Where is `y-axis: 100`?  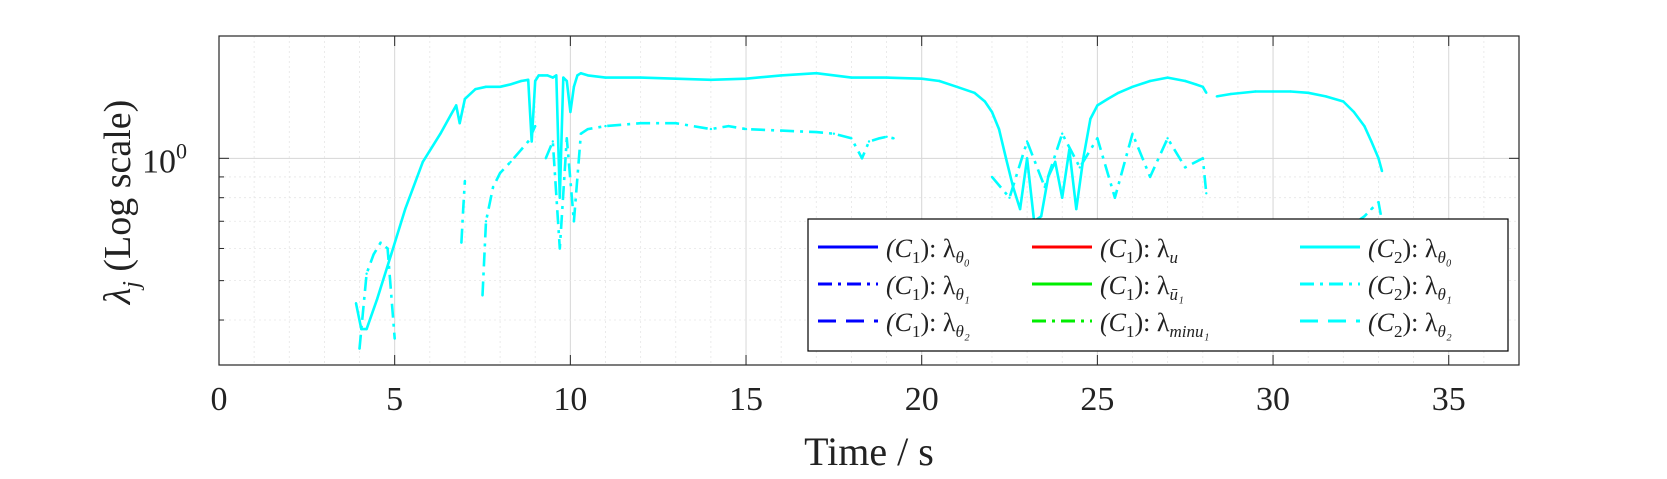 y-axis: 100 is located at coordinates (164, 159).